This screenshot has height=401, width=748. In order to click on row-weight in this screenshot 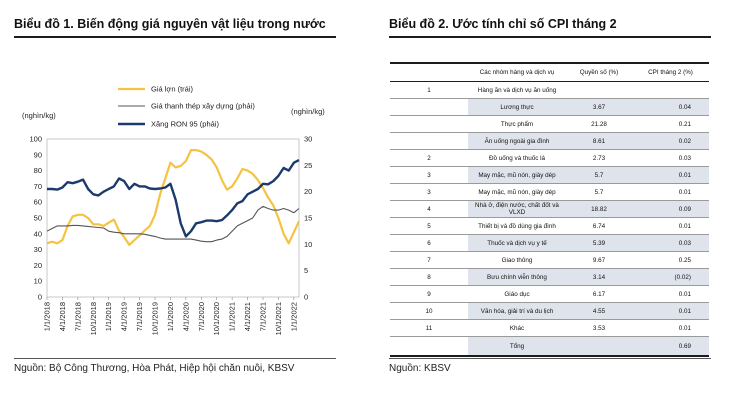, I will do `click(599, 90)`.